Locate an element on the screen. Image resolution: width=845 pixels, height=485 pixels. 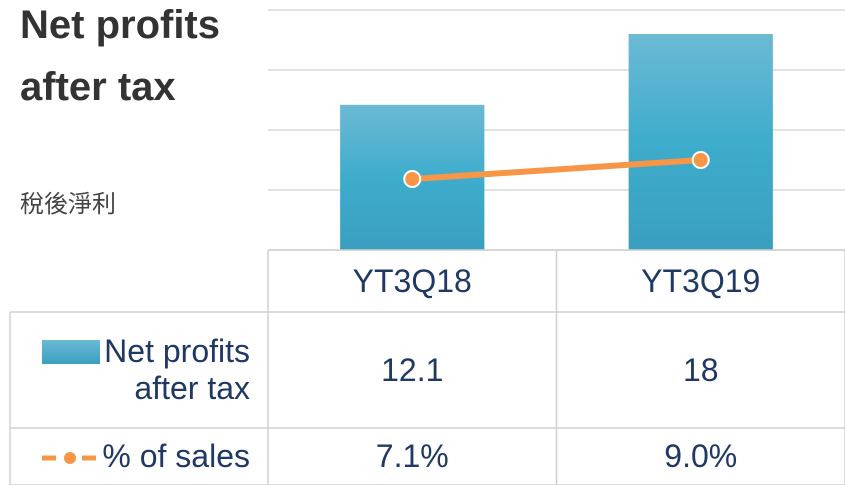
x-tick-label: YT3Q18 is located at coordinates (412, 280).